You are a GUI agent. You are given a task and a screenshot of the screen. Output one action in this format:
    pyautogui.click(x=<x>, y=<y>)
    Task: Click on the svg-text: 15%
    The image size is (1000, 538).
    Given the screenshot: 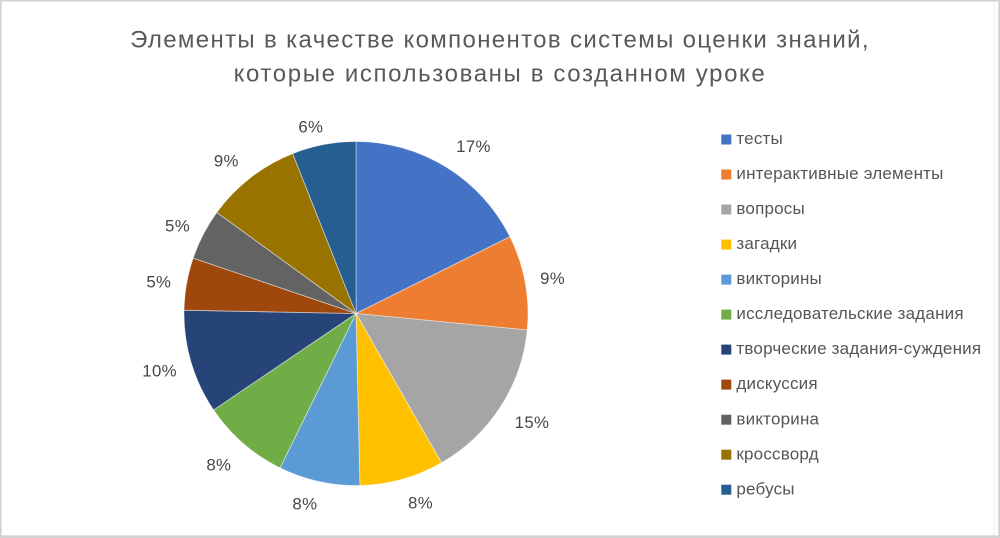 What is the action you would take?
    pyautogui.click(x=532, y=422)
    